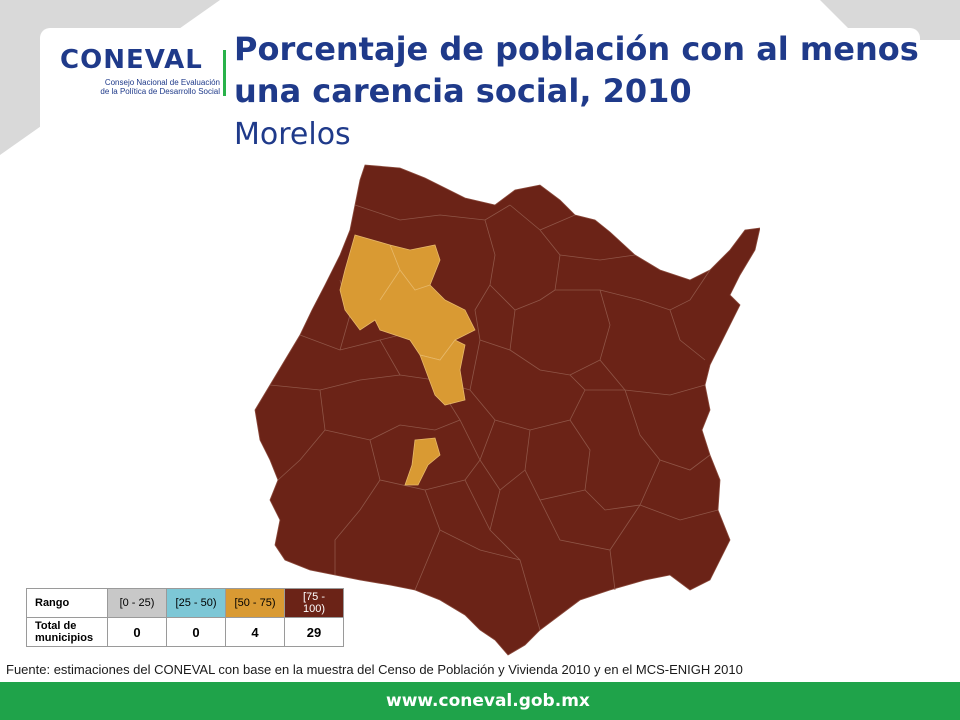 Image resolution: width=960 pixels, height=720 pixels. I want to click on title-line1: Porcentaje de población con al menos, so click(576, 49).